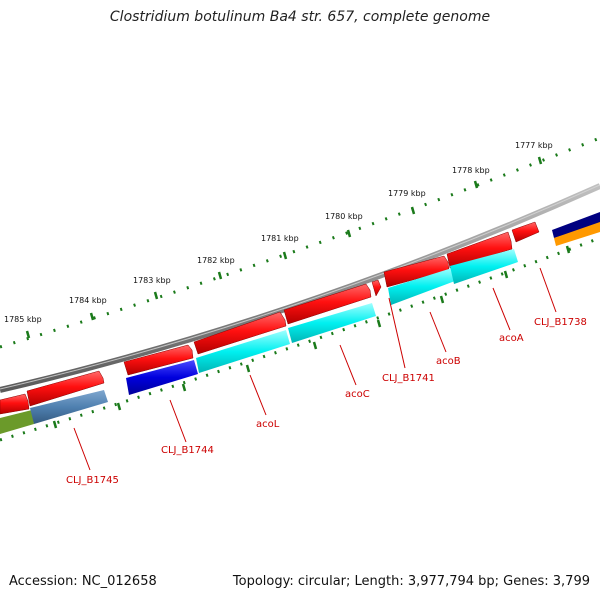  What do you see at coordinates (397, 333) in the screenshot?
I see `leader-clj-b1741` at bounding box center [397, 333].